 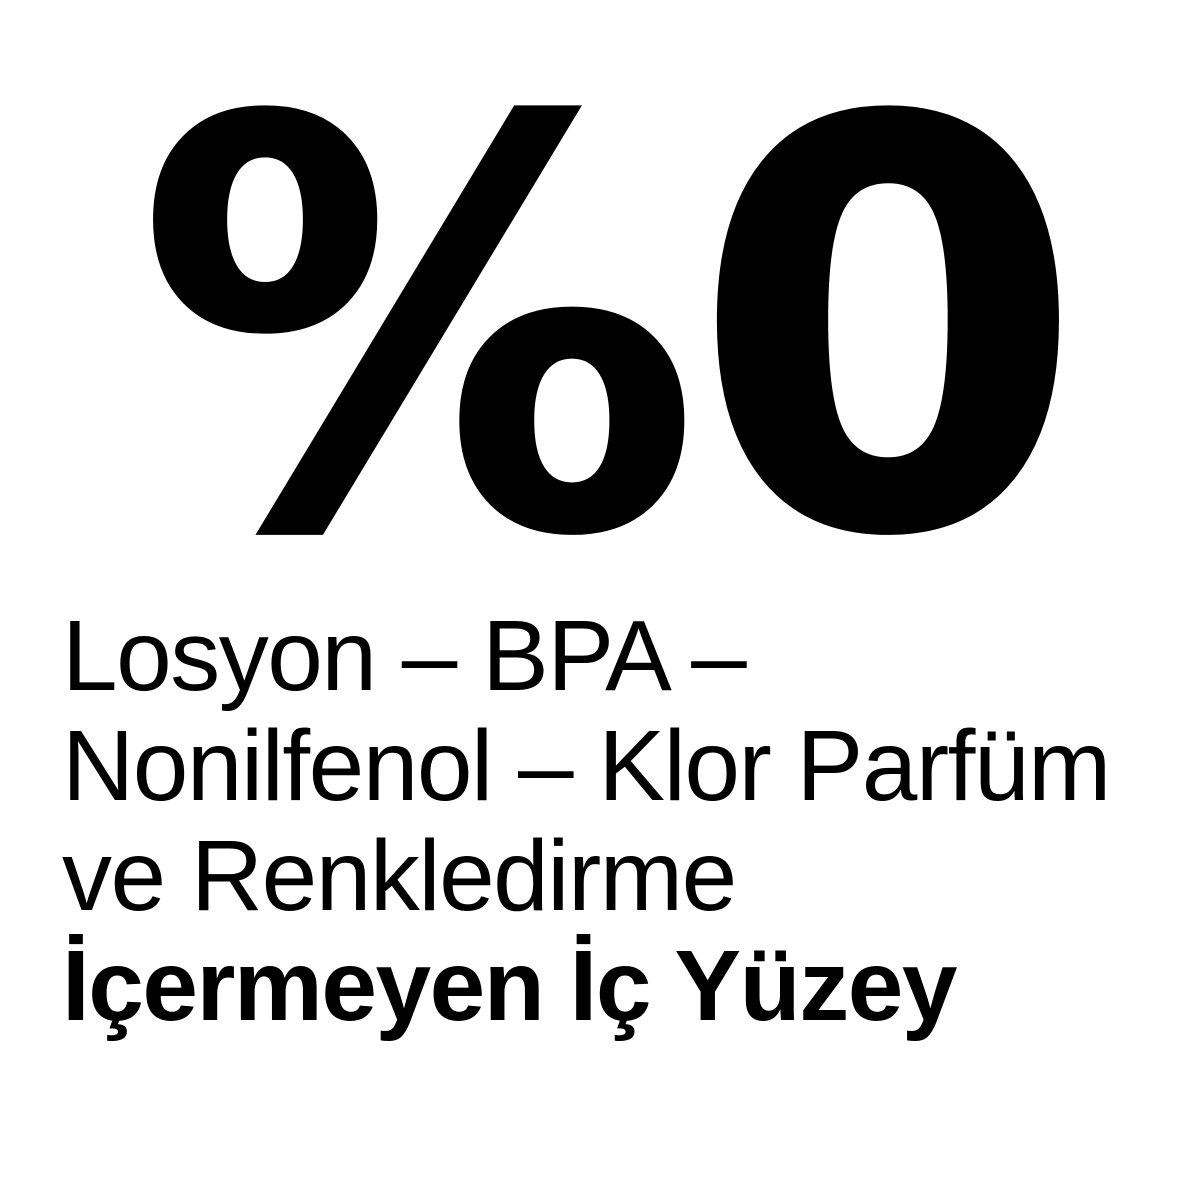 I want to click on claim-line-3: ve Renkledirme, so click(x=399, y=876).